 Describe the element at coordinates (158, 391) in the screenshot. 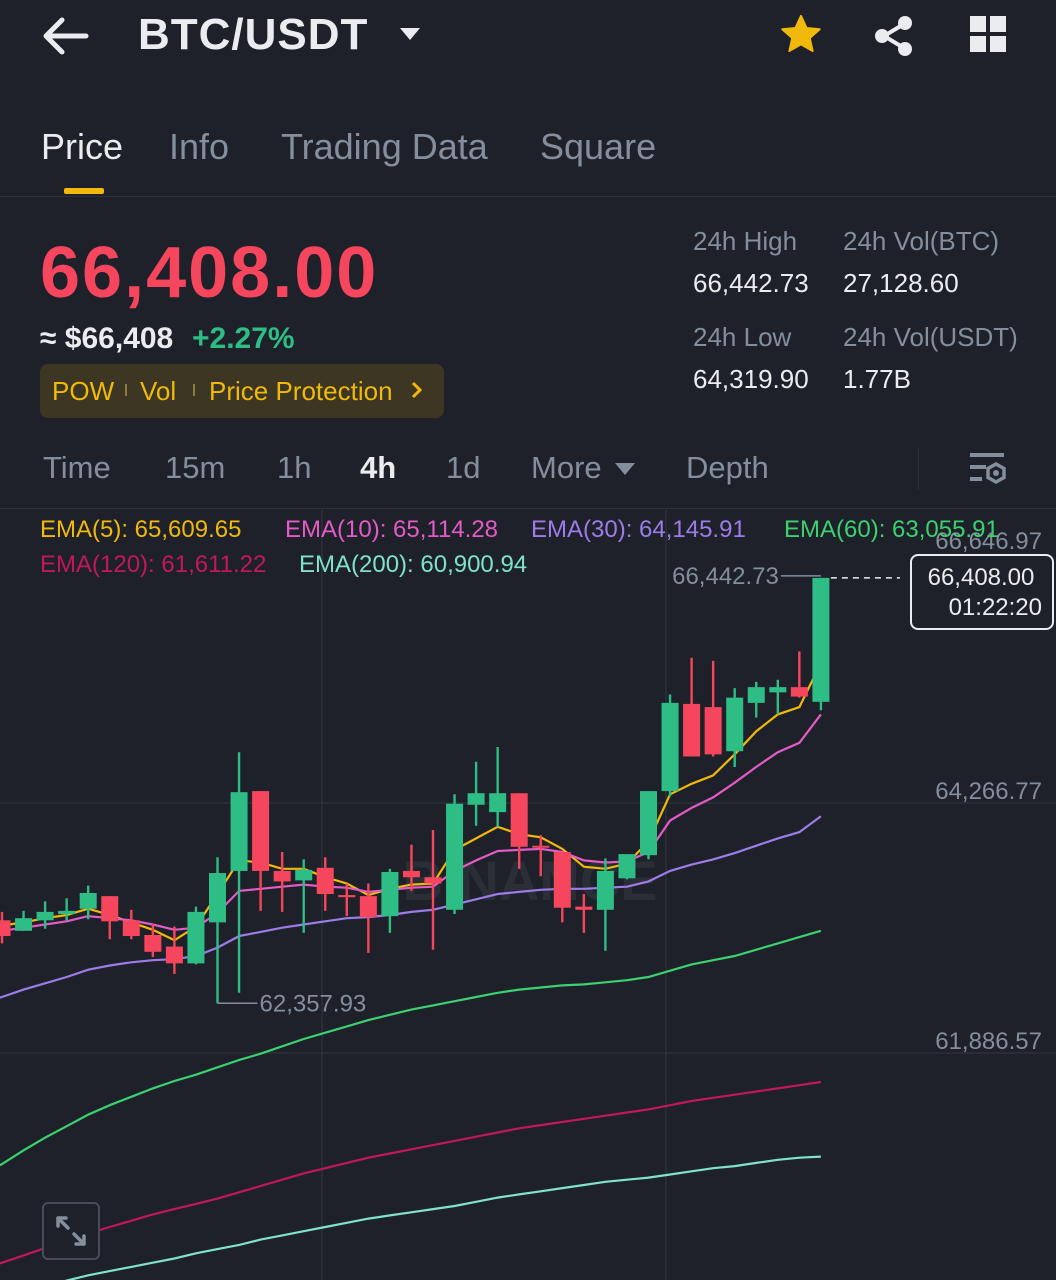

I see `tag-vol: Vol` at that location.